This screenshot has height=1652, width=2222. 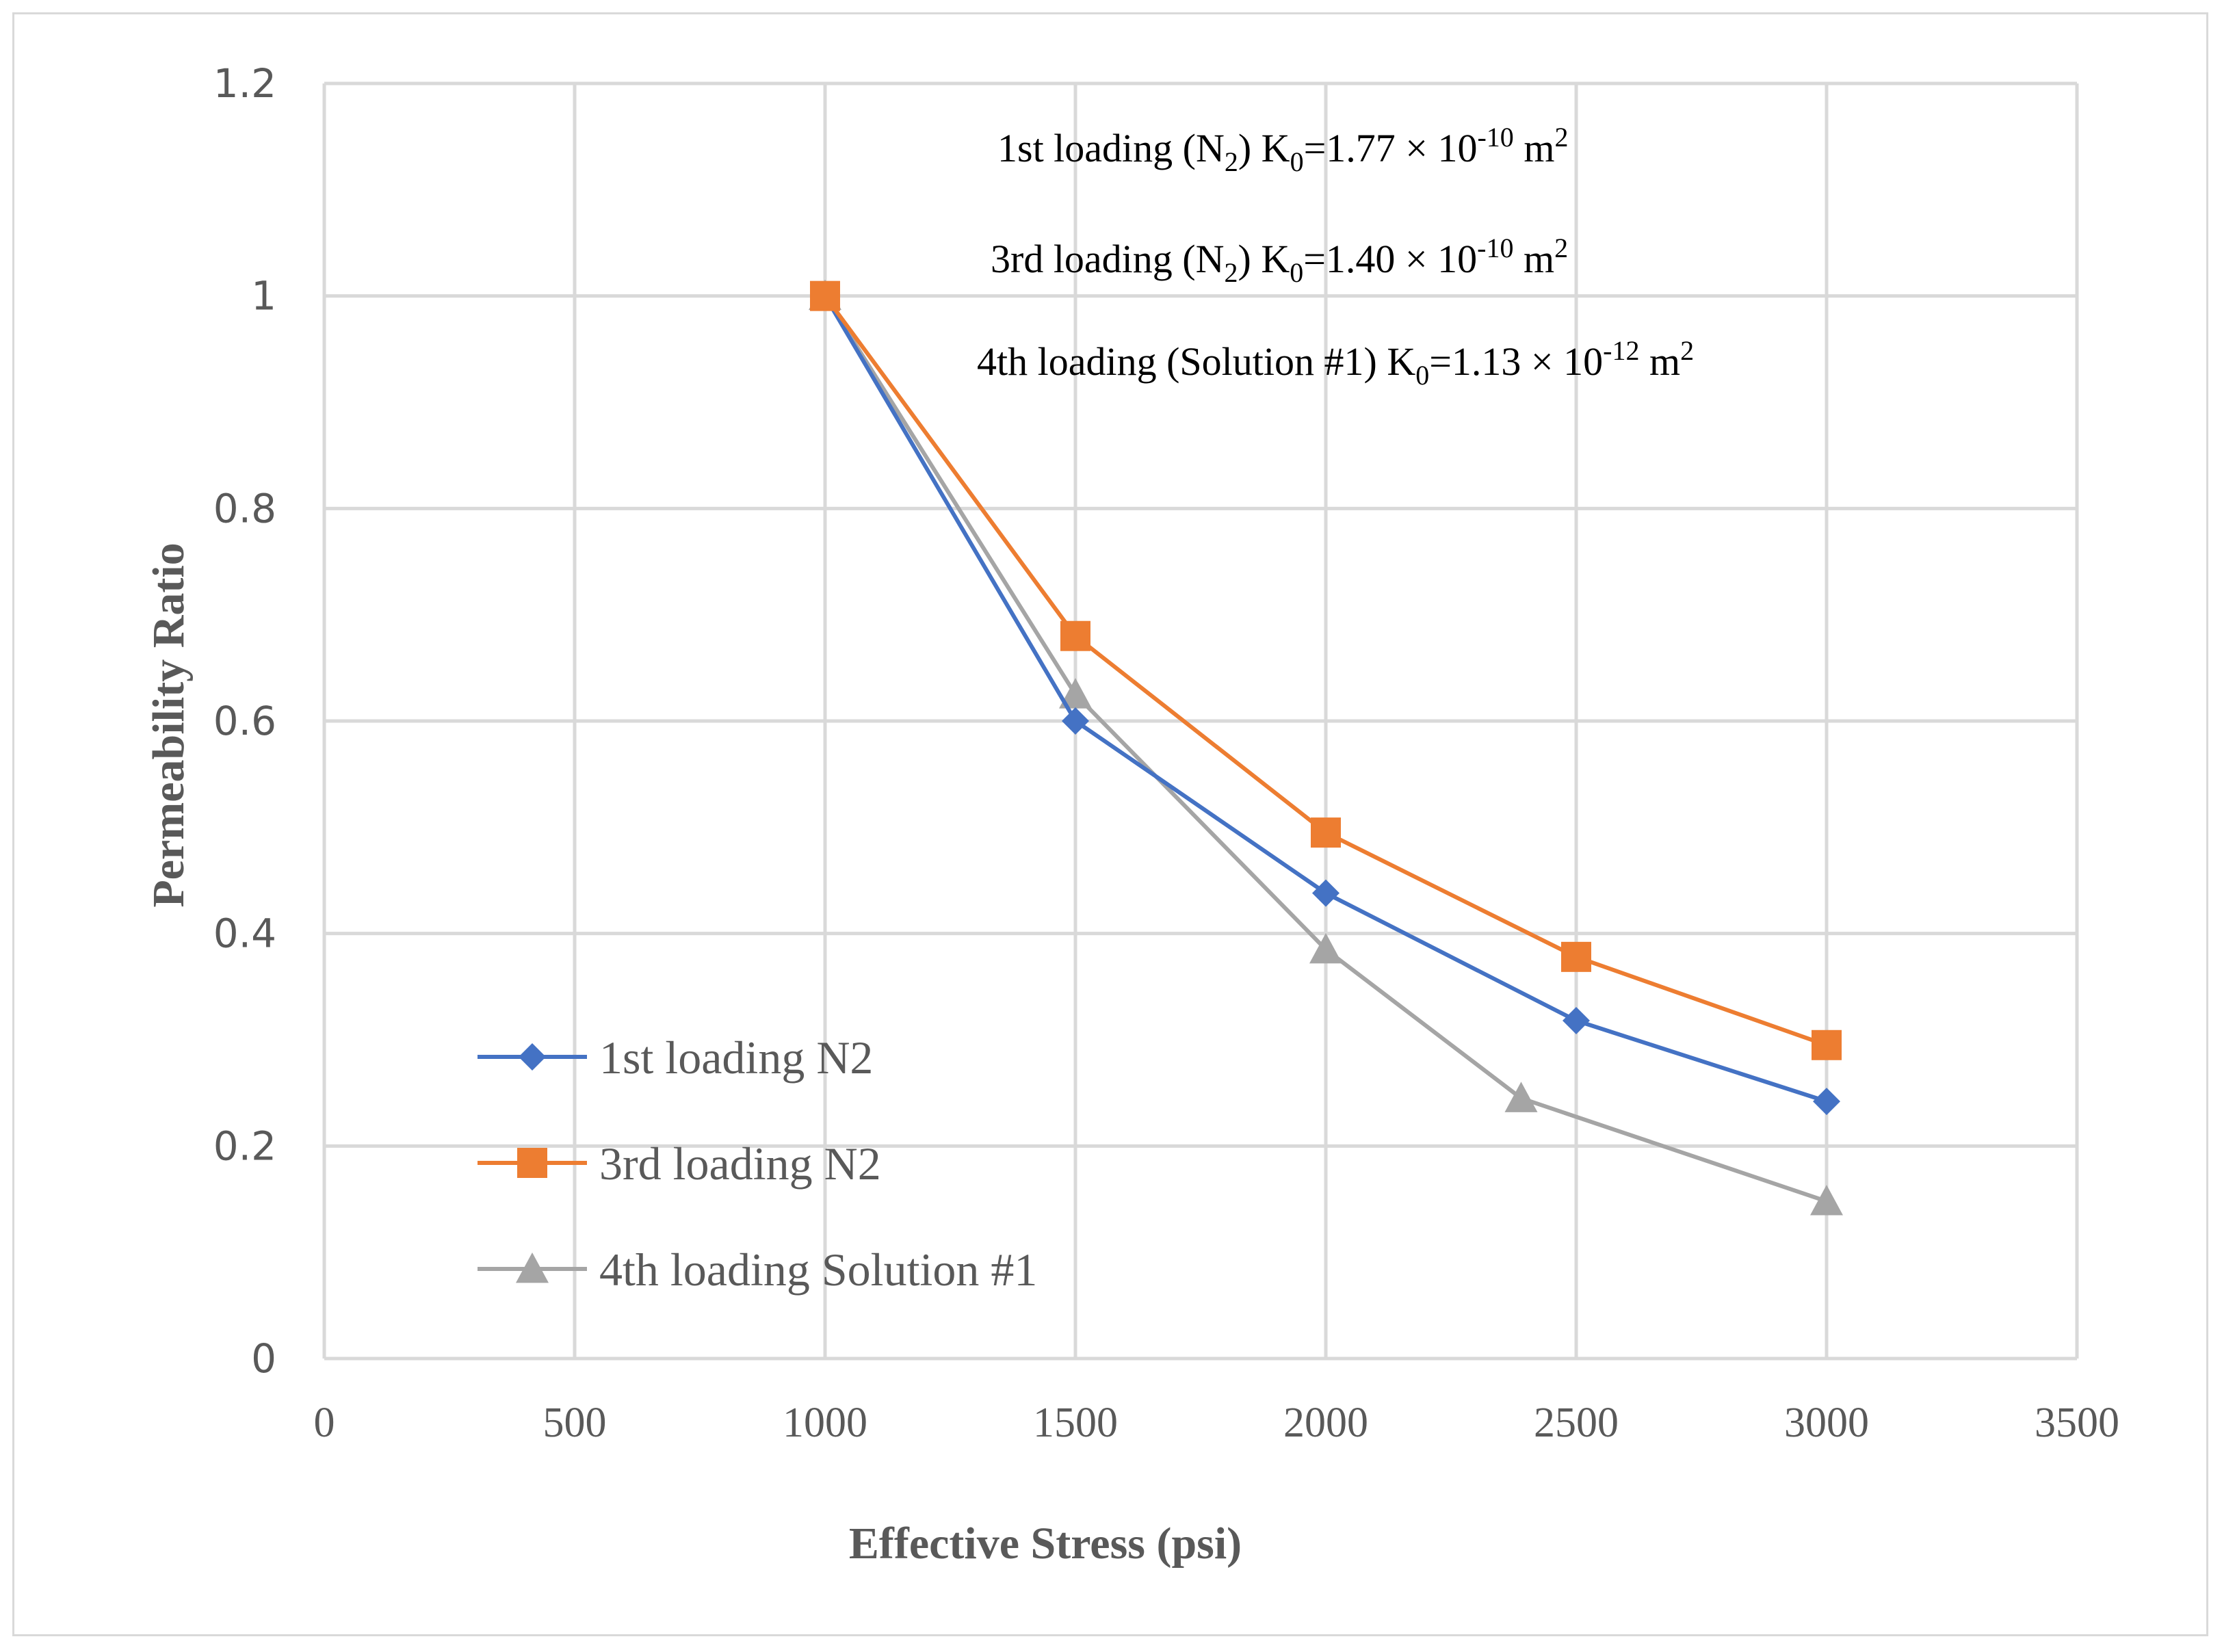 I want to click on y-axis-ticks: 0 0.2 0.4 0.6 0.8 1 1.2, so click(x=244, y=721).